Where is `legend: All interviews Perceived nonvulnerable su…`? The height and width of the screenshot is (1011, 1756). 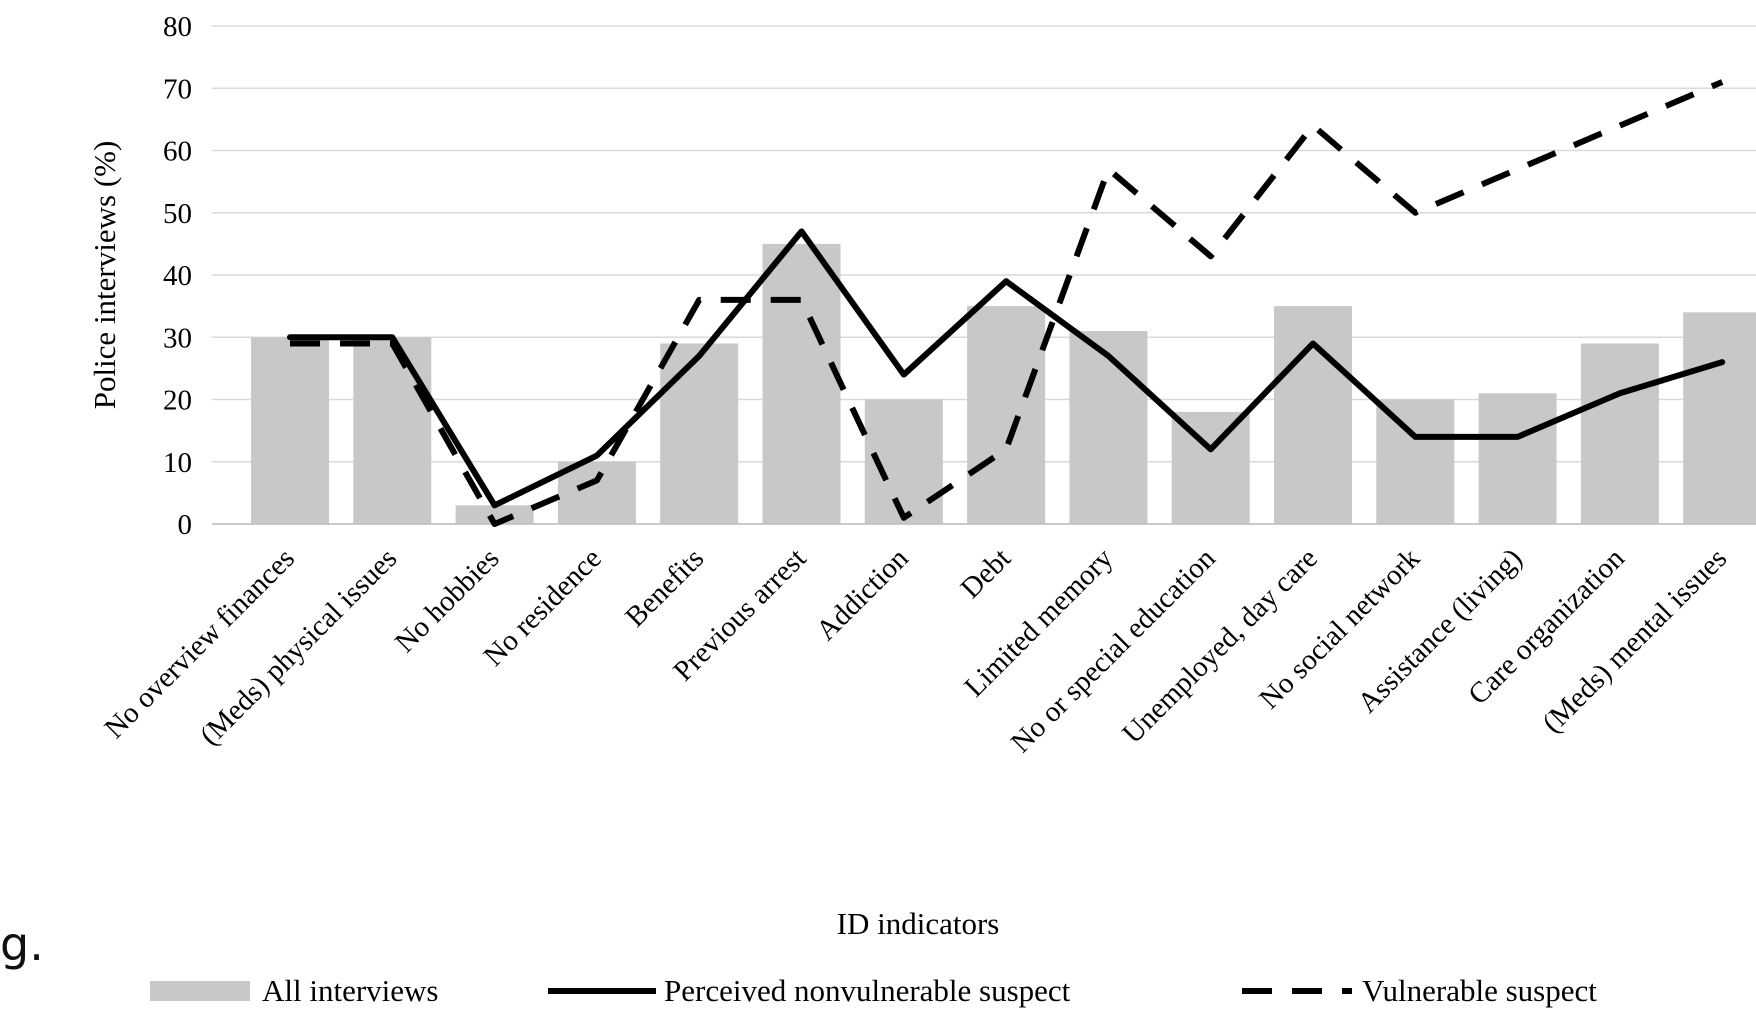 legend: All interviews Perceived nonvulnerable su… is located at coordinates (873, 990).